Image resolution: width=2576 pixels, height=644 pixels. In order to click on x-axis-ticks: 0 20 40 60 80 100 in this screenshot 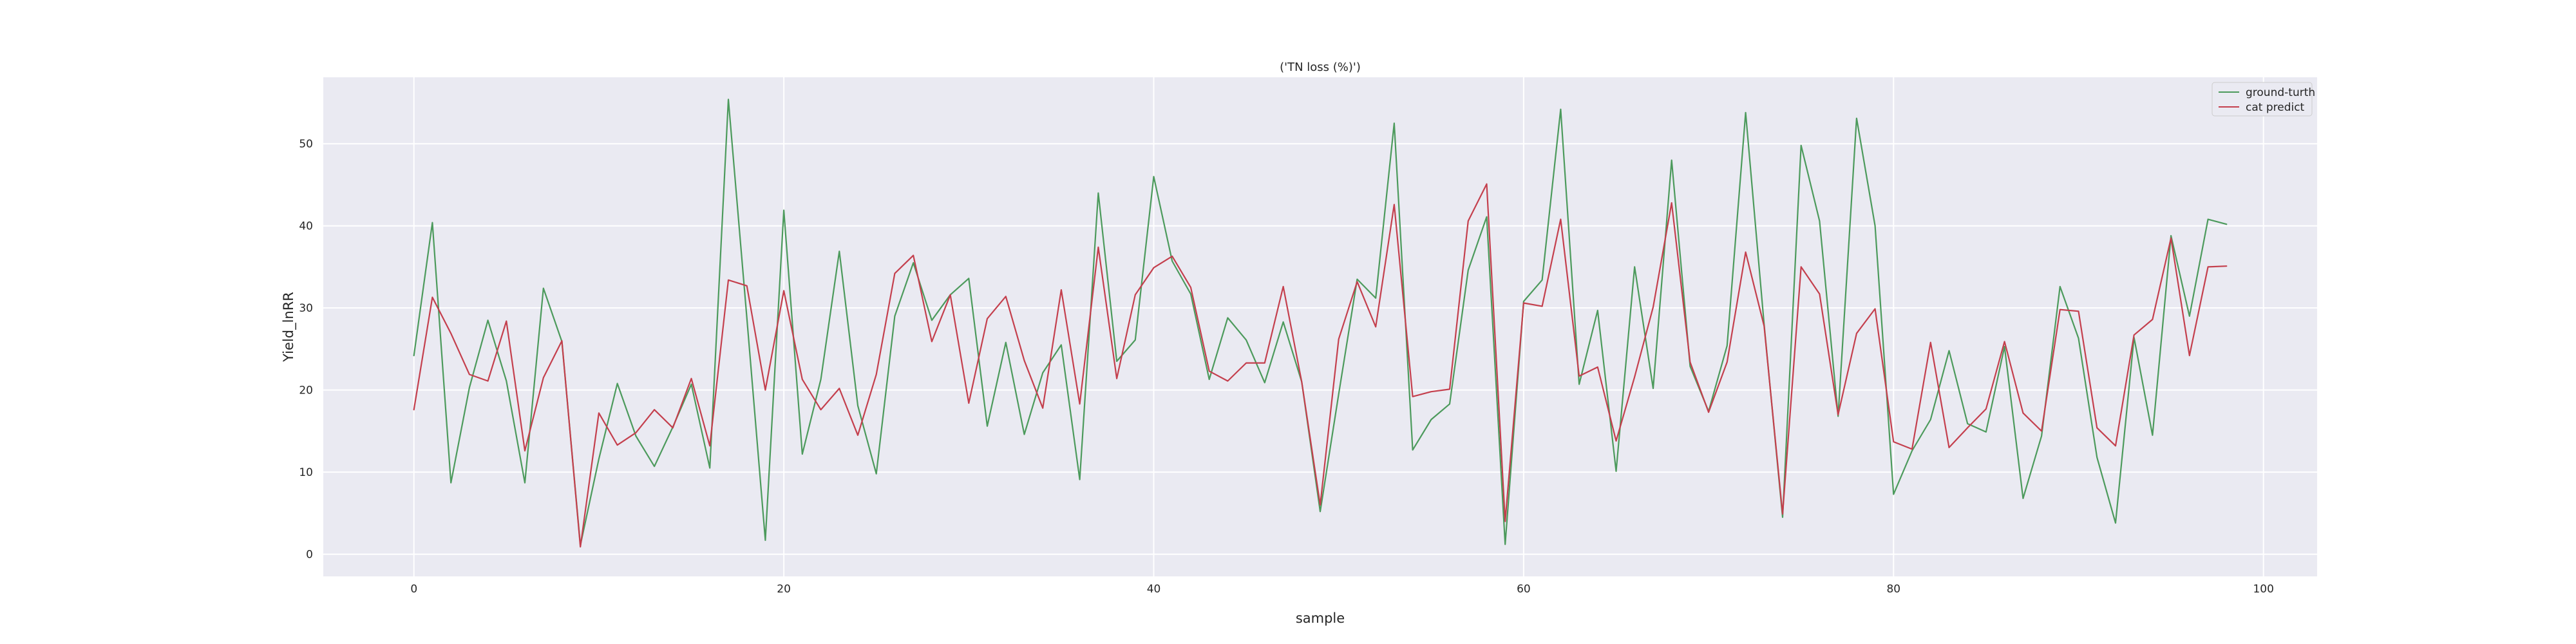, I will do `click(1342, 589)`.